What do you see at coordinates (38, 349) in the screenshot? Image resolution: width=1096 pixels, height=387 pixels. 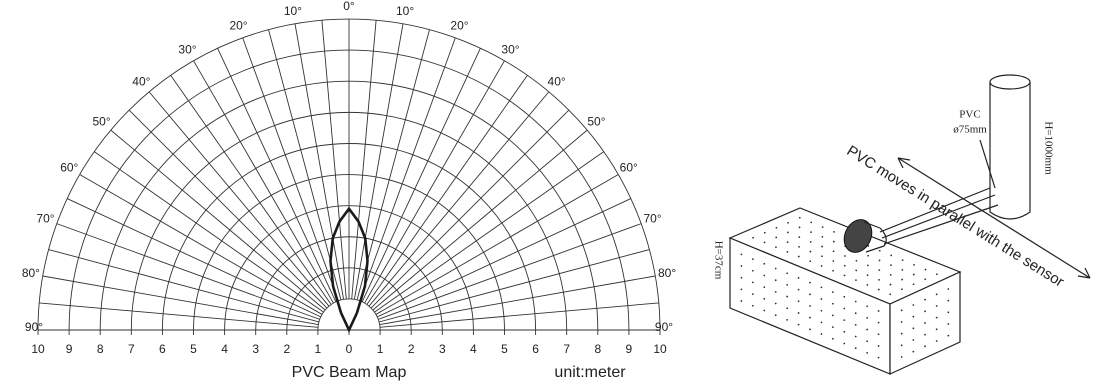 I see `x-tick-label: 10` at bounding box center [38, 349].